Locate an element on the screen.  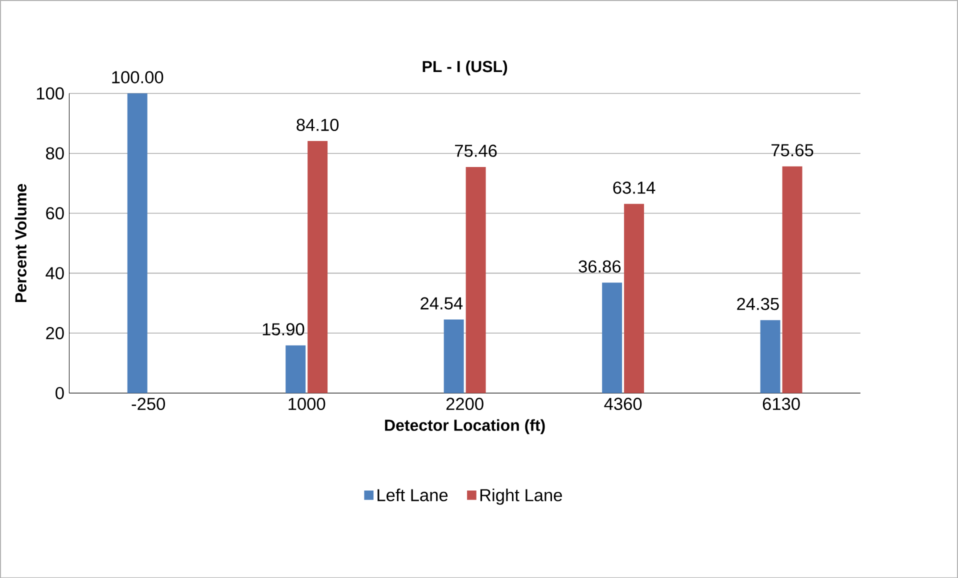
data-label: 100.00 is located at coordinates (138, 77).